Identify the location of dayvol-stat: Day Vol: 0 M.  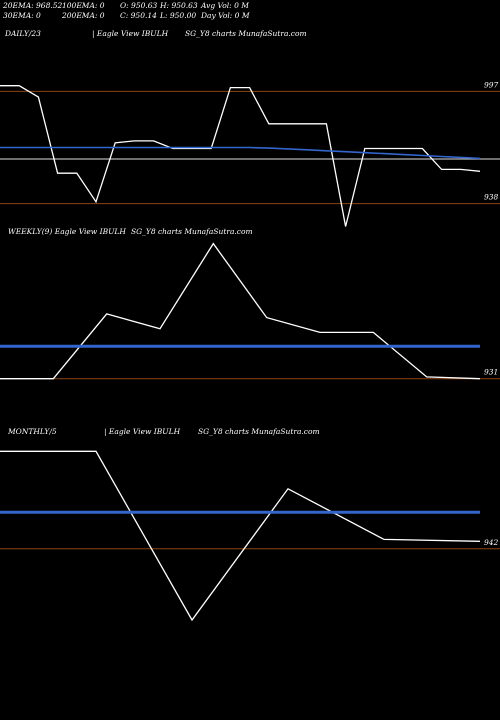
(225, 15).